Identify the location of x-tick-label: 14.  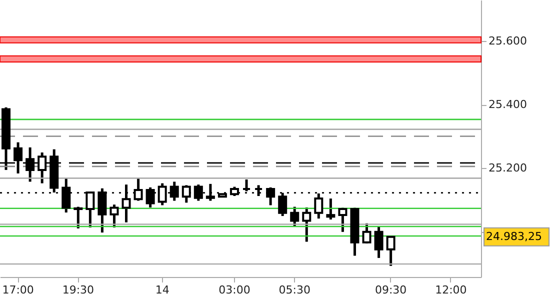
(162, 290).